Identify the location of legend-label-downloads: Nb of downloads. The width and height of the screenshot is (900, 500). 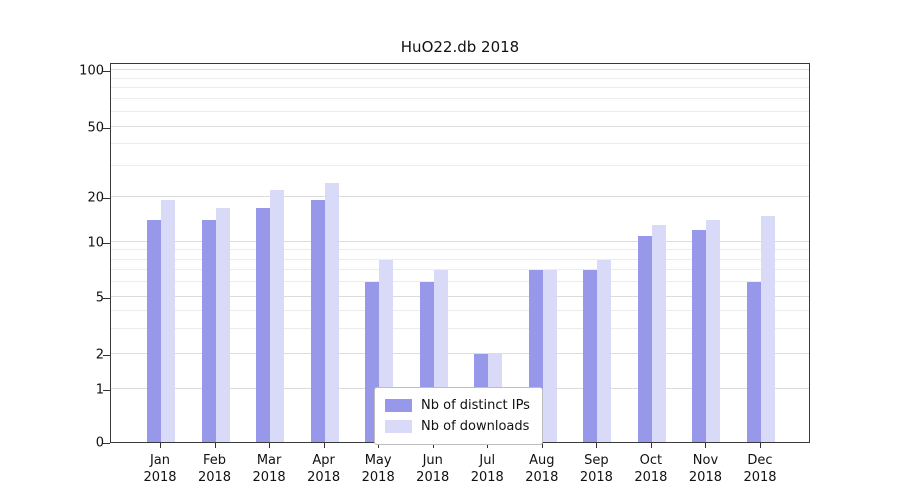
(475, 426).